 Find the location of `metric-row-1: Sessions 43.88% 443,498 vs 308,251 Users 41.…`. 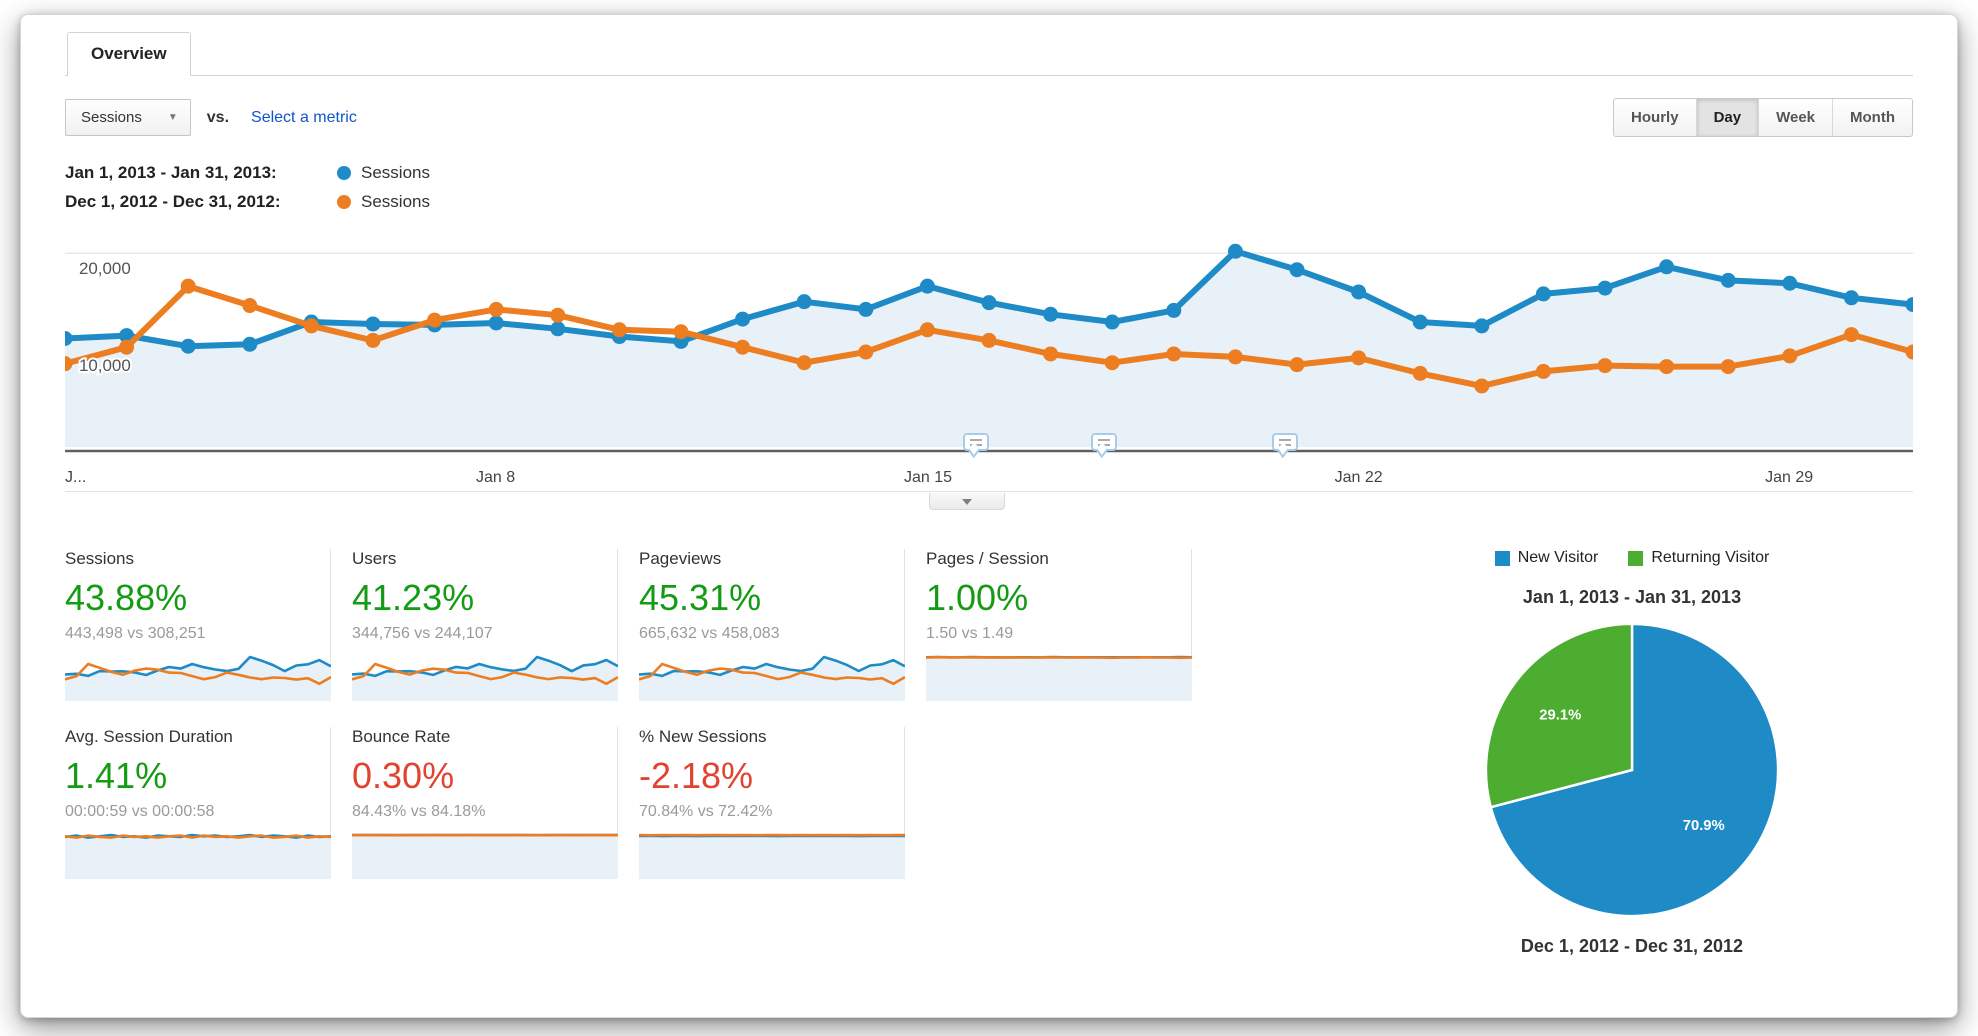

metric-row-1: Sessions 43.88% 443,498 vs 308,251 Users 41.… is located at coordinates (691, 625).